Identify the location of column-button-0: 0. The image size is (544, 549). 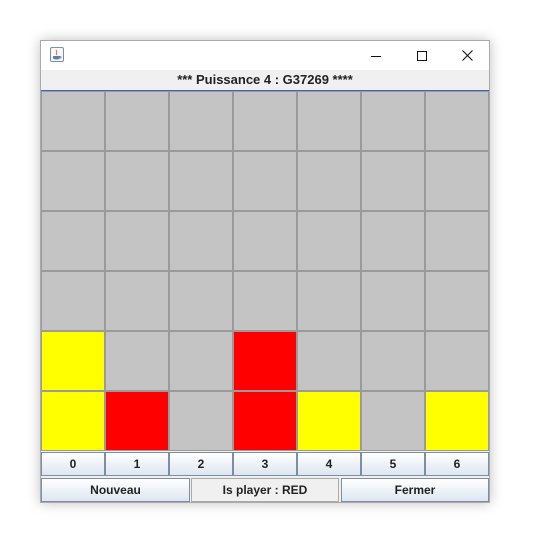
(73, 464).